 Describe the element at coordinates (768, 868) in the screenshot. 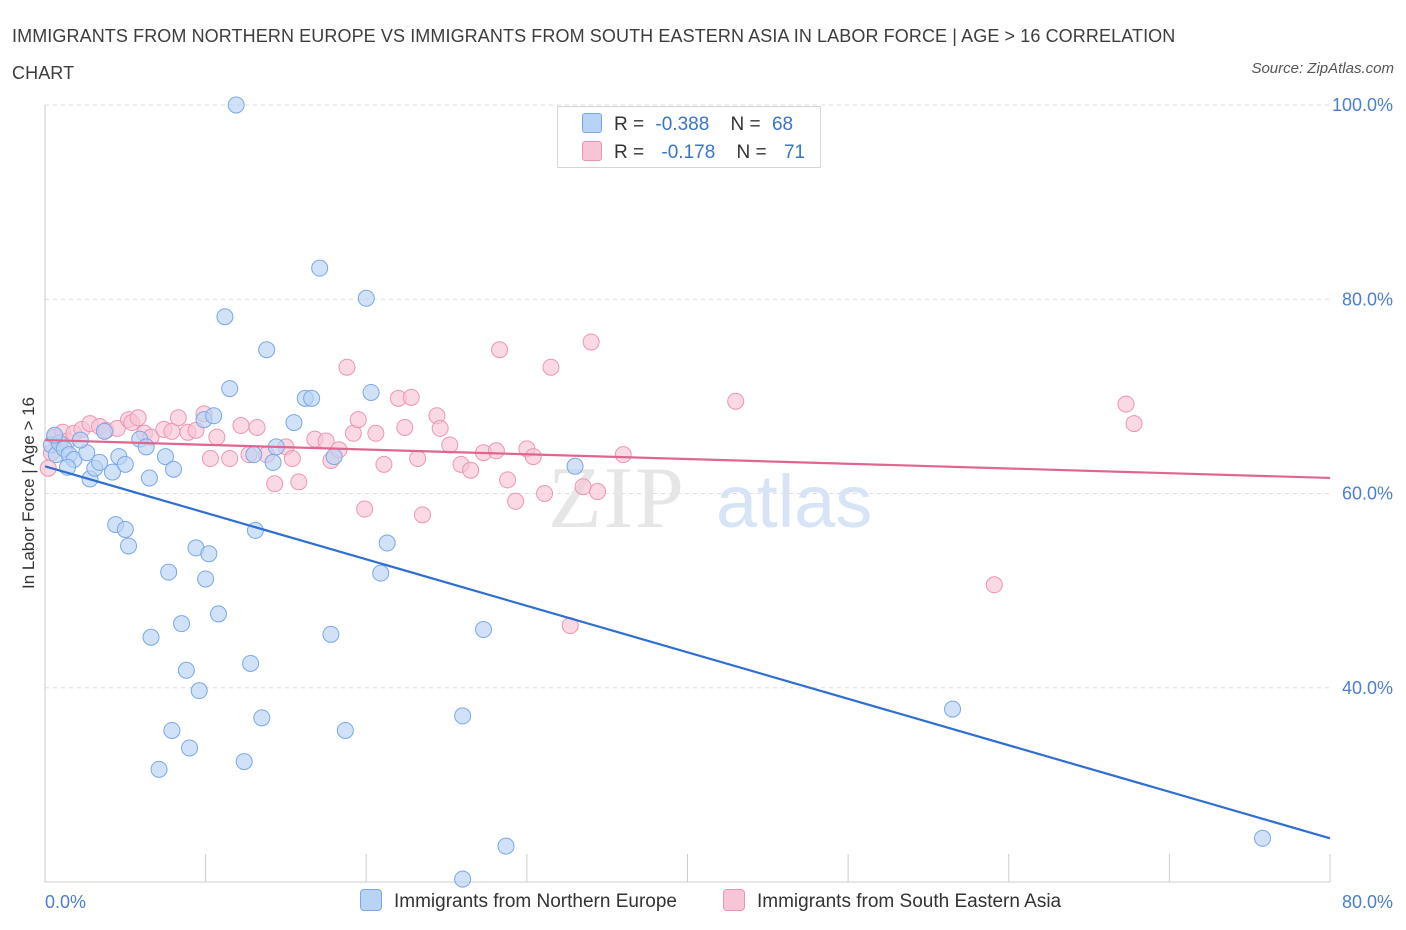

I see `x-ticks` at that location.